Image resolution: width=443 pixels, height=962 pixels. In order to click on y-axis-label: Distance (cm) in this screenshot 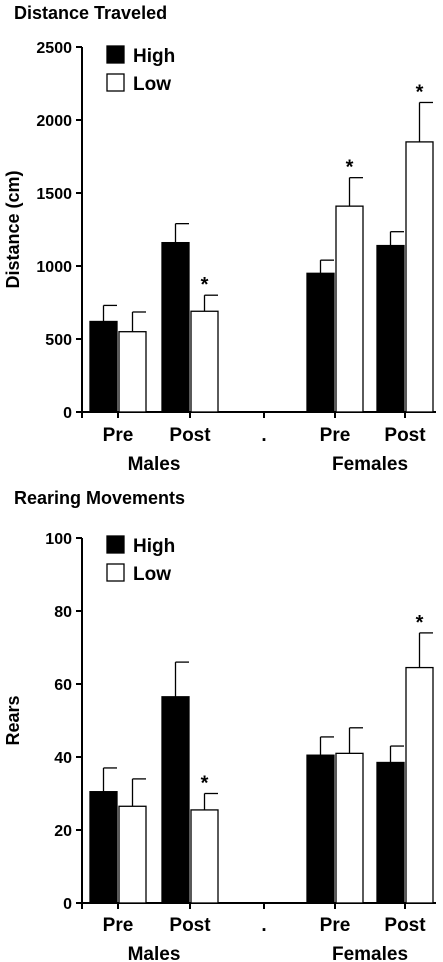, I will do `click(13, 229)`.